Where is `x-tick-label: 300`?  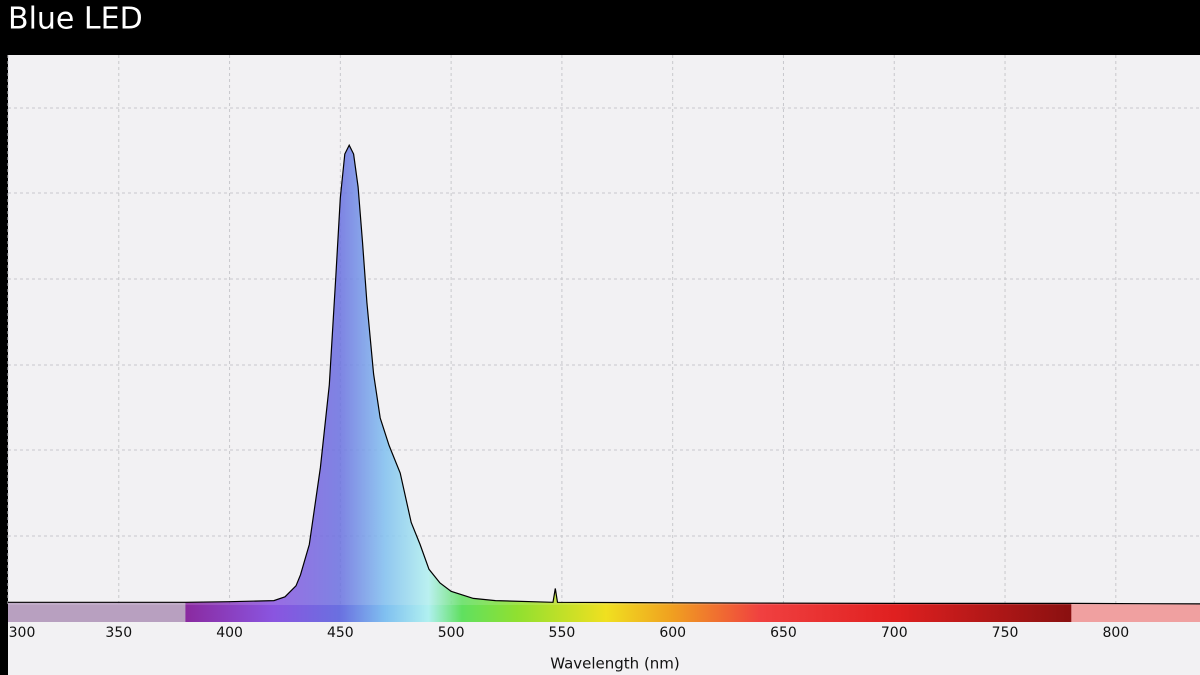 x-tick-label: 300 is located at coordinates (22, 633).